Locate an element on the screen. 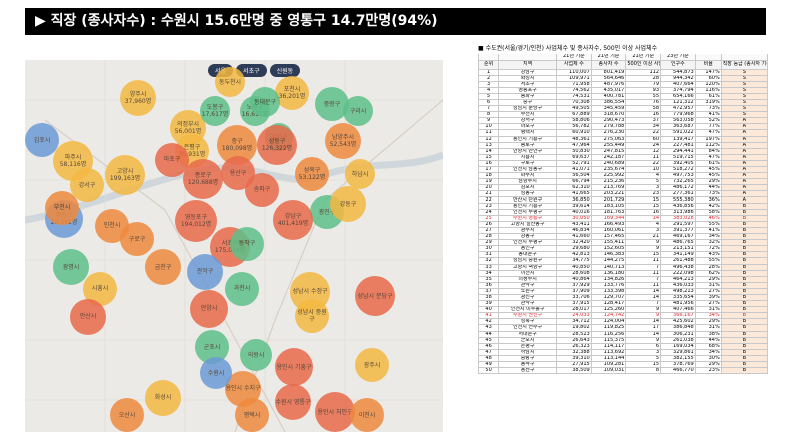  region-circle: 안양시 is located at coordinates (209, 308).